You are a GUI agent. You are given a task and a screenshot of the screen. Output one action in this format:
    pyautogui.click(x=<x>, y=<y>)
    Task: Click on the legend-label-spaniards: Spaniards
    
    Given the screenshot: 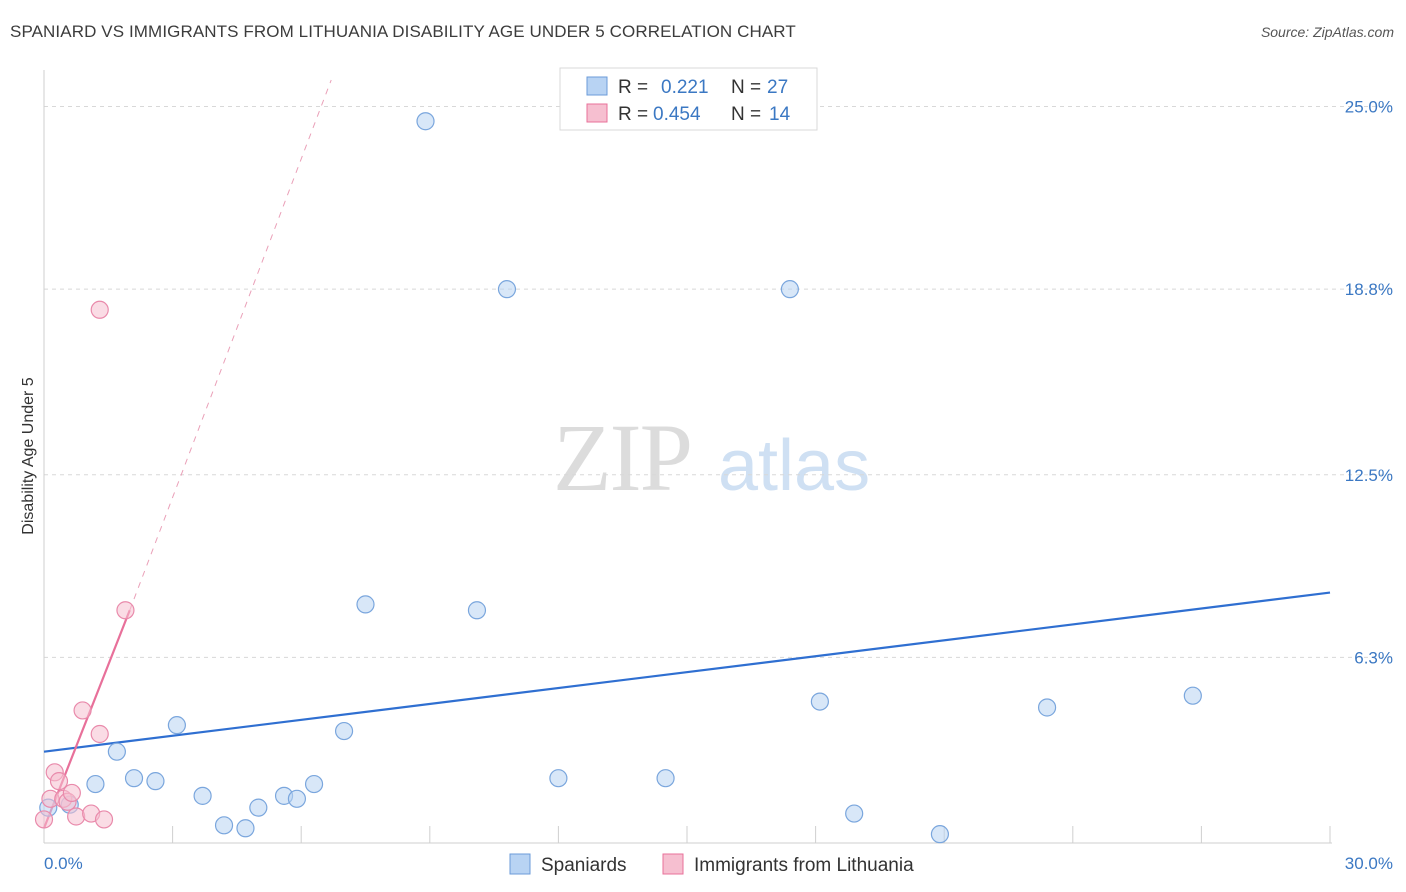 What is the action you would take?
    pyautogui.click(x=584, y=865)
    